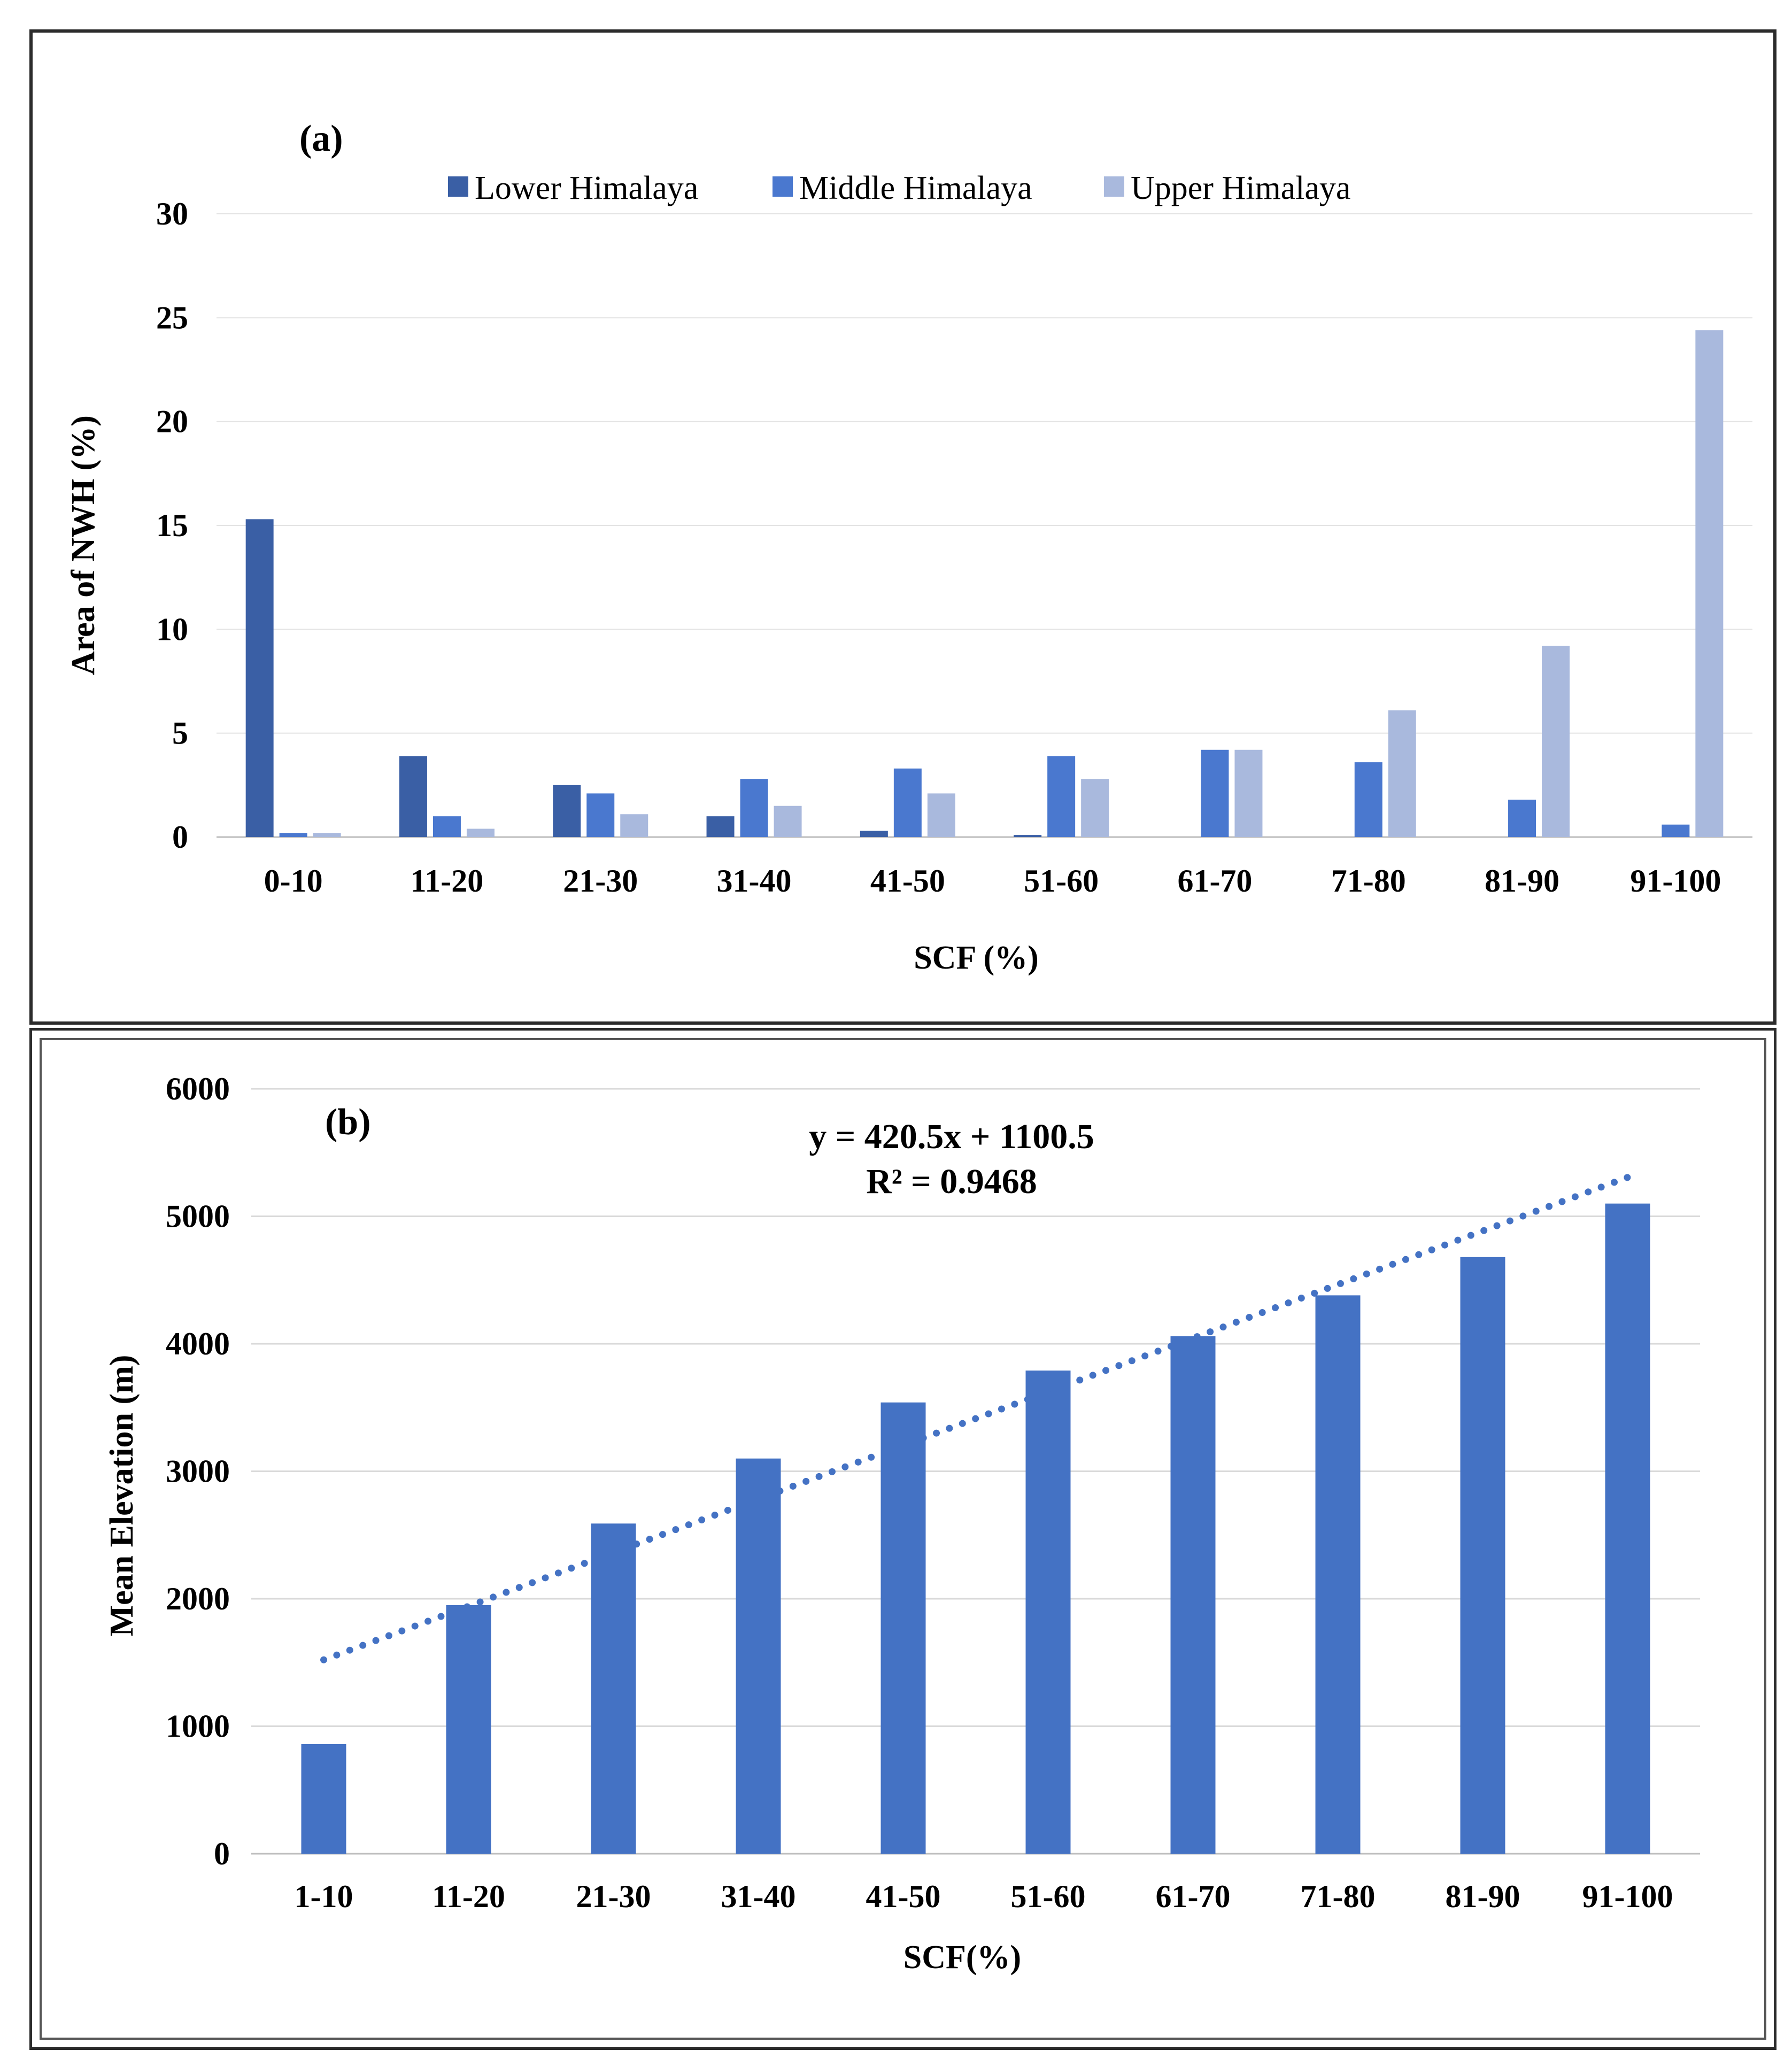 The width and height of the screenshot is (1792, 2067). What do you see at coordinates (1483, 1896) in the screenshot?
I see `panel-b-x-tick-label: 81-90` at bounding box center [1483, 1896].